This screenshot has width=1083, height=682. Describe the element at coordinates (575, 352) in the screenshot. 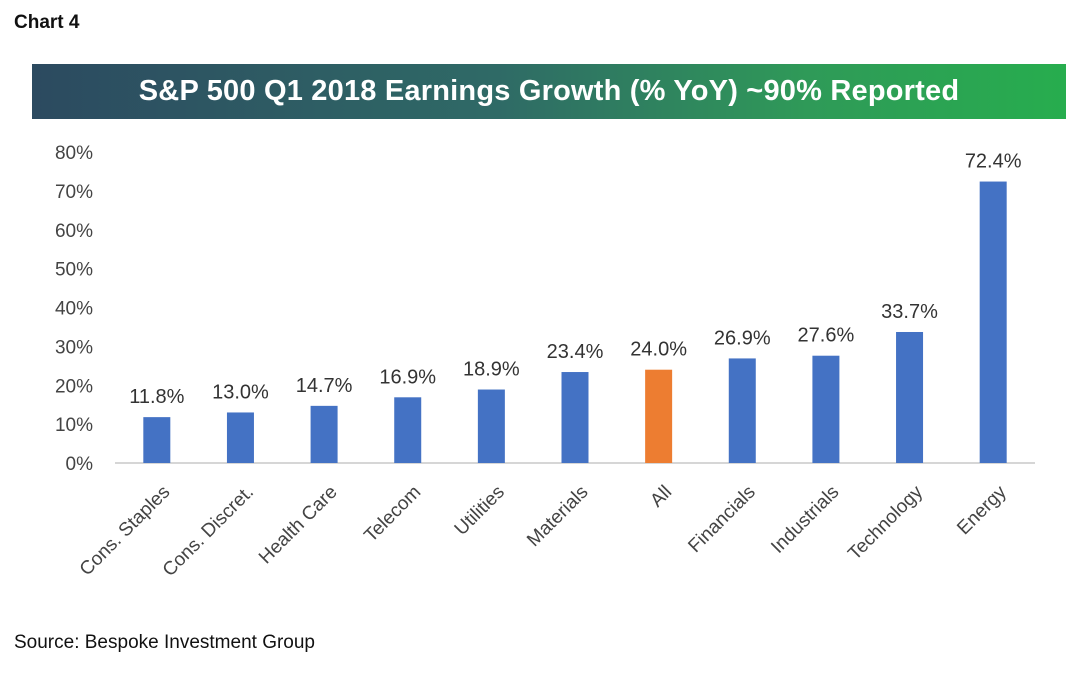

I see `data-label: 23.4%` at that location.